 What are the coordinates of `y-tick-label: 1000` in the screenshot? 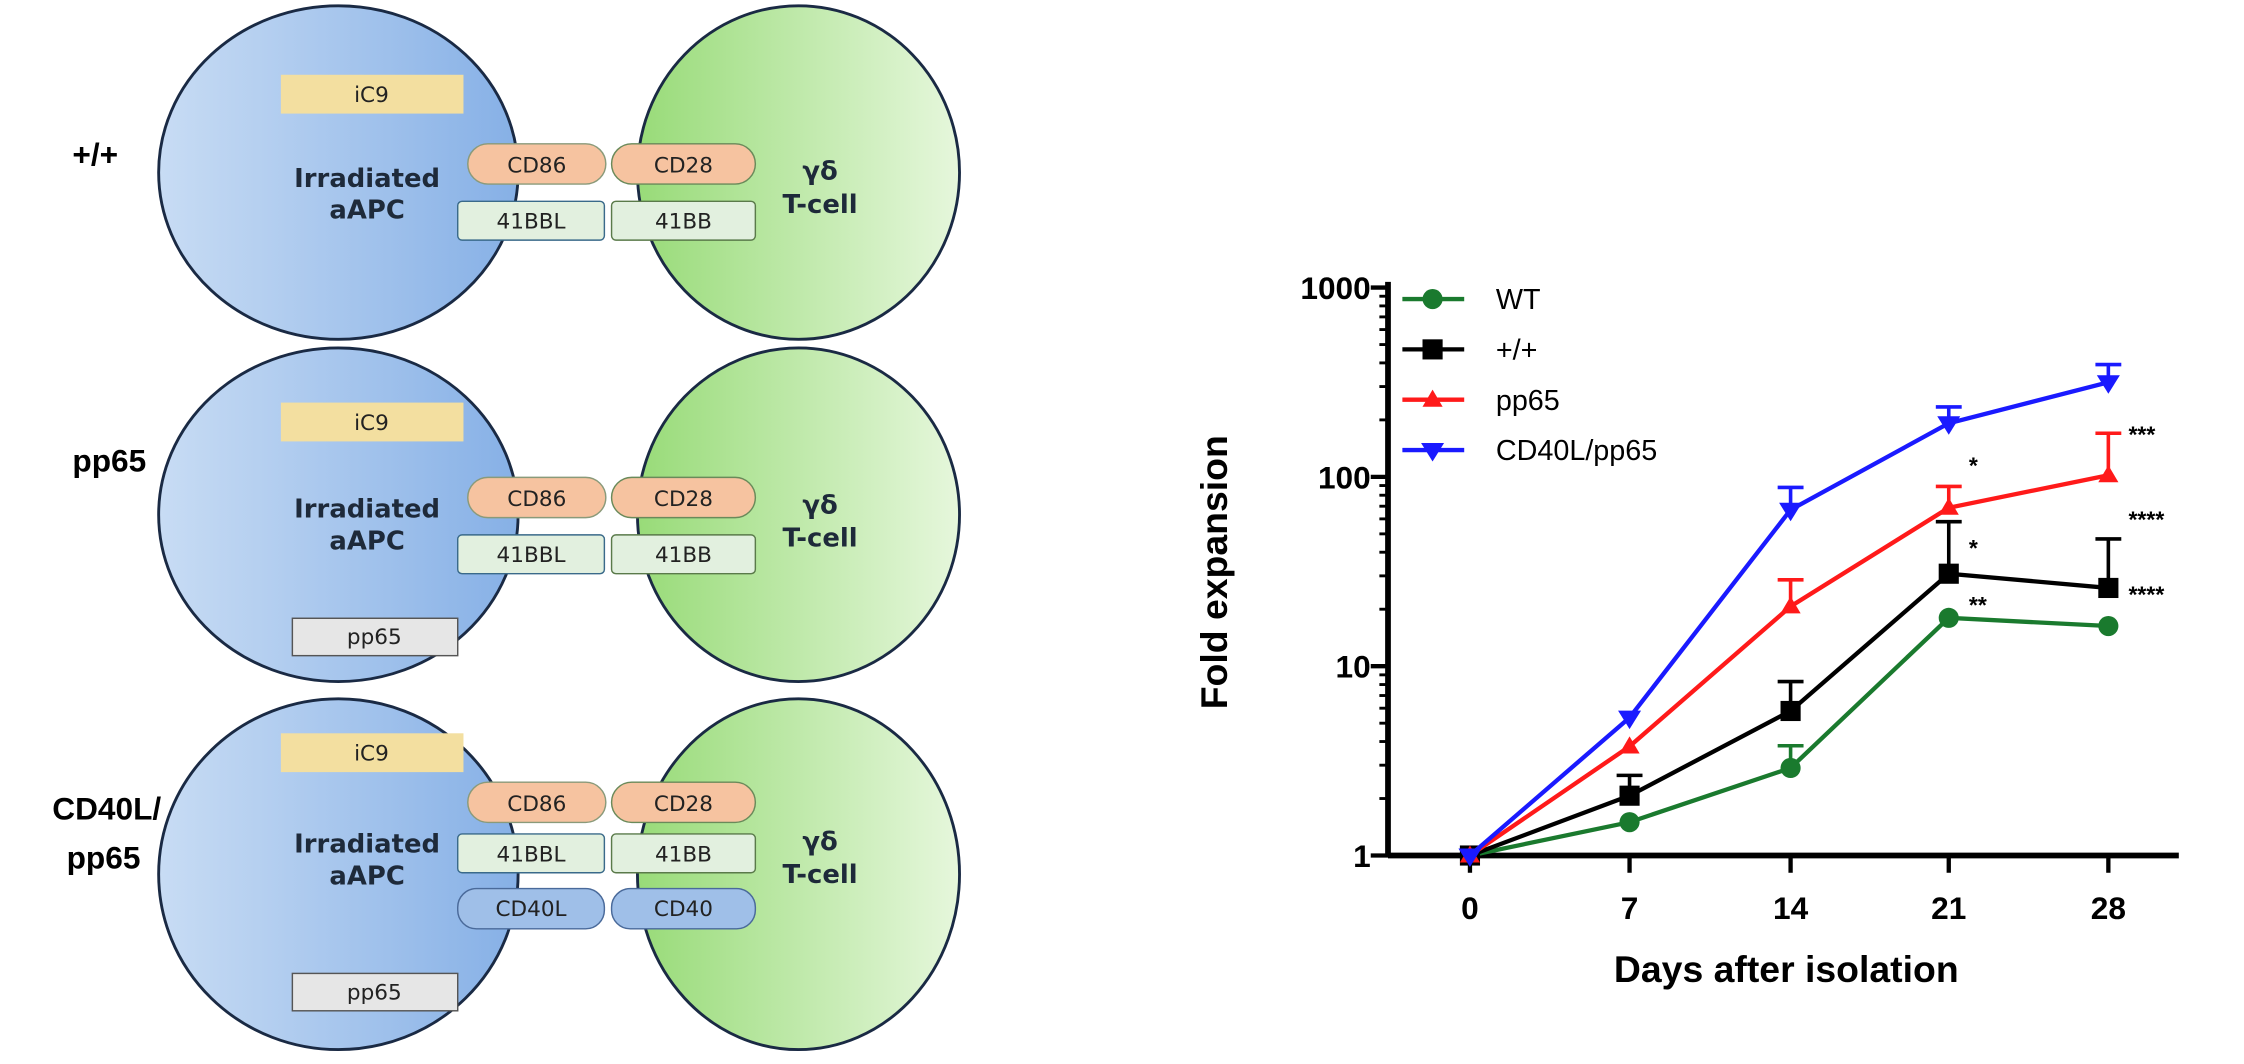 It's located at (1335, 288).